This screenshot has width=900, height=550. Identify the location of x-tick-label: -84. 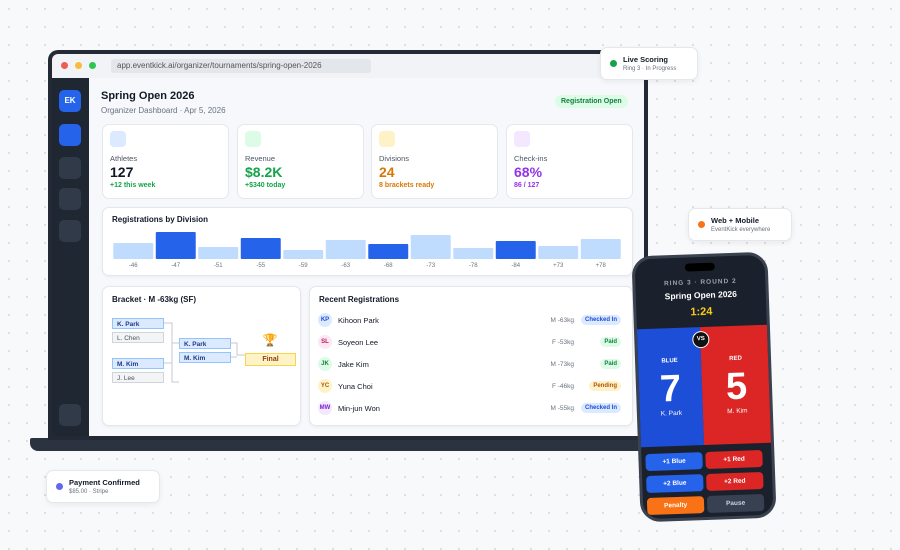
(515, 266).